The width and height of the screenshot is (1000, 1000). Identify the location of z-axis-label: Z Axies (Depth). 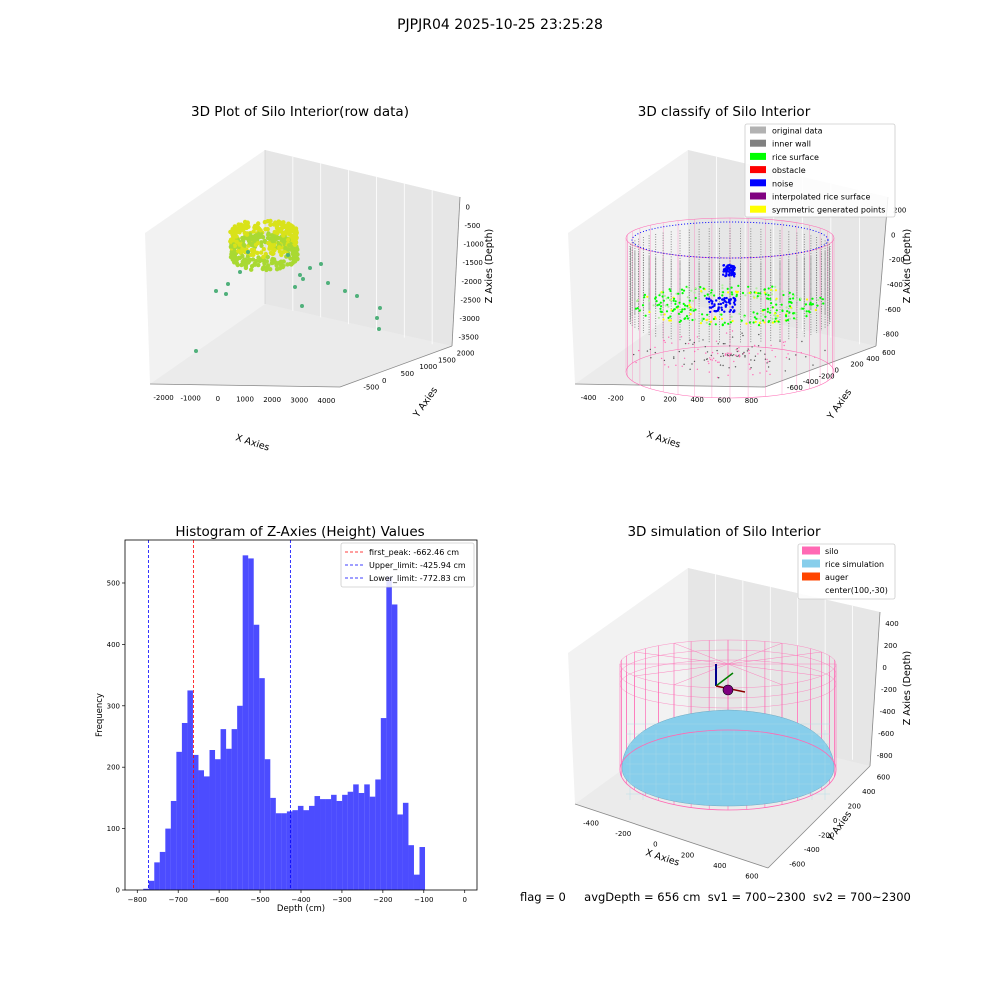
(907, 266).